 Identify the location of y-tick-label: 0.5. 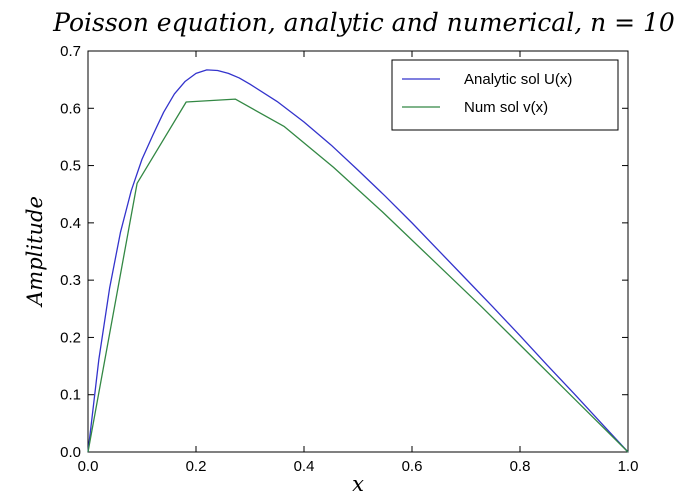
(70, 166).